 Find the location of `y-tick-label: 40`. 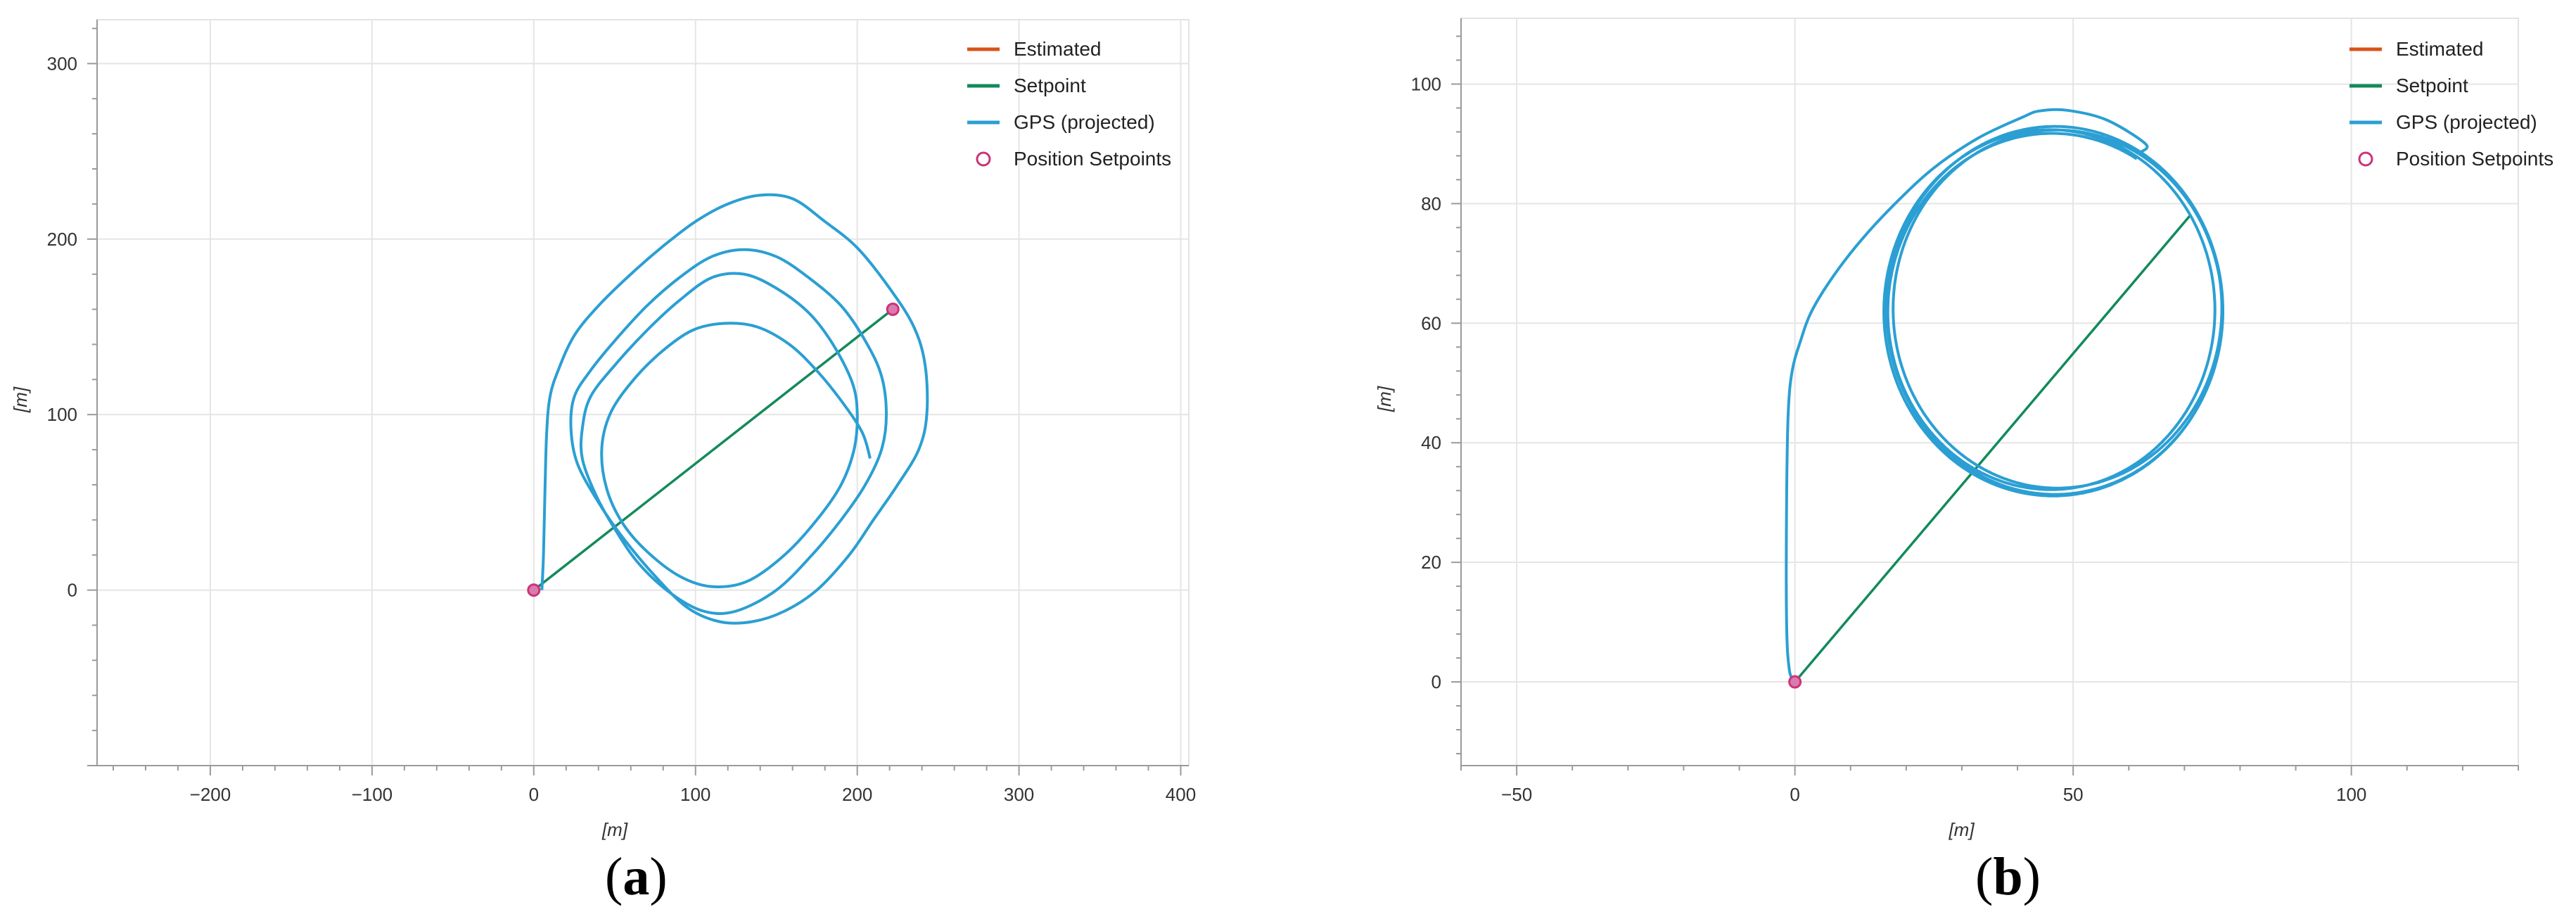

y-tick-label: 40 is located at coordinates (1431, 443).